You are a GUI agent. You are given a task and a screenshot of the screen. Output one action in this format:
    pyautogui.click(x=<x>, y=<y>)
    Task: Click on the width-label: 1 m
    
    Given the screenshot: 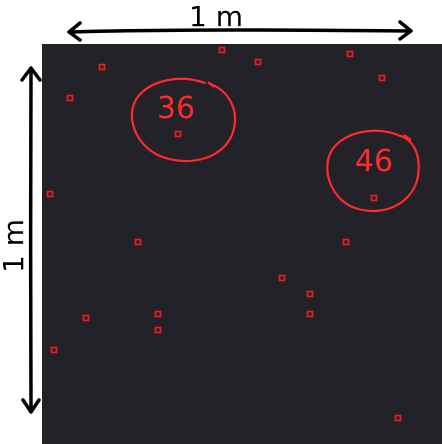 What is the action you would take?
    pyautogui.click(x=216, y=16)
    